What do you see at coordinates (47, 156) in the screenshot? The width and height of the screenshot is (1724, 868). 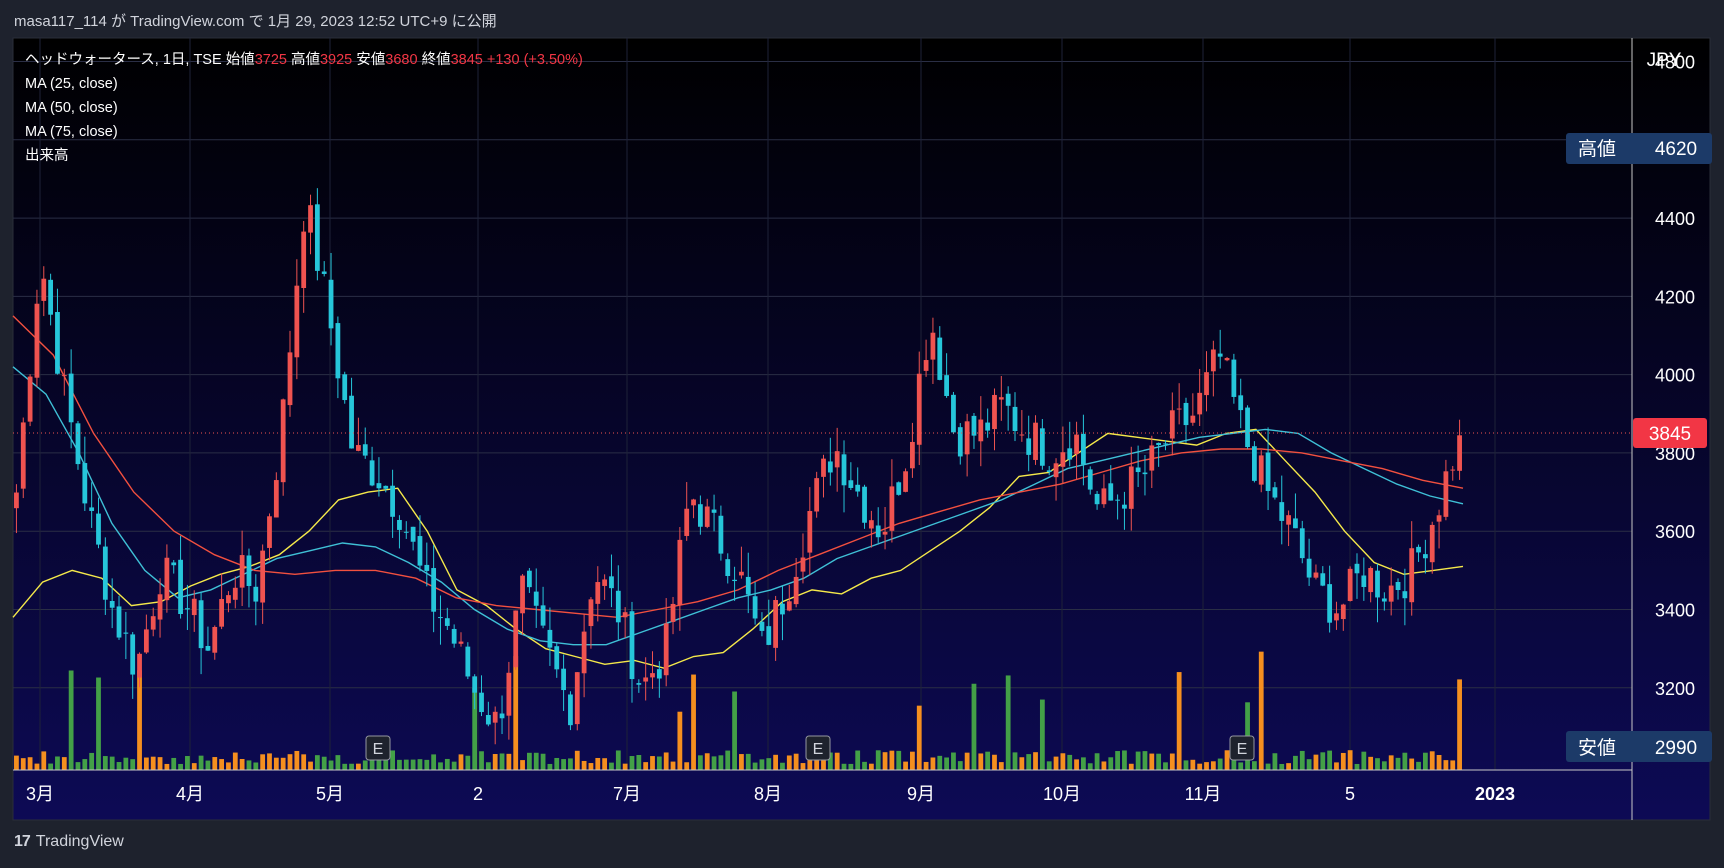 I see `legend-volume: 出来高` at bounding box center [47, 156].